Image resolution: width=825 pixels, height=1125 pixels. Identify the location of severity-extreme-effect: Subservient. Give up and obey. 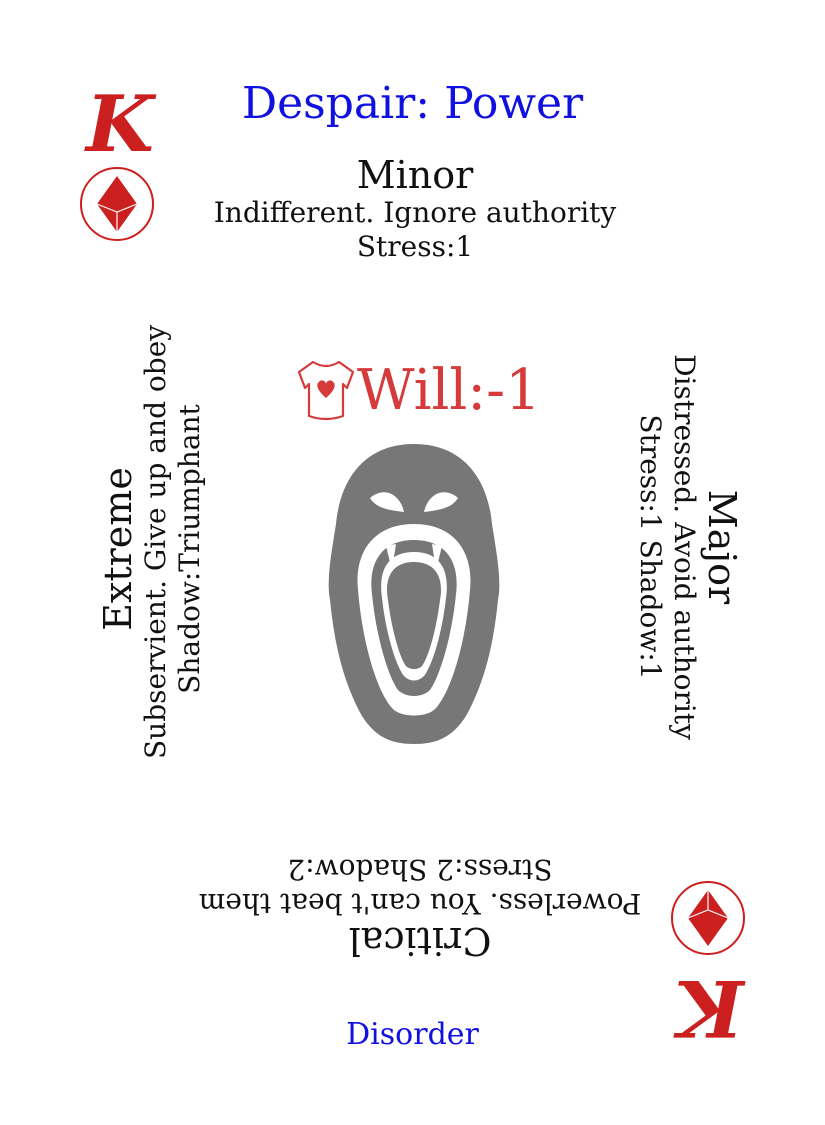
(155, 541).